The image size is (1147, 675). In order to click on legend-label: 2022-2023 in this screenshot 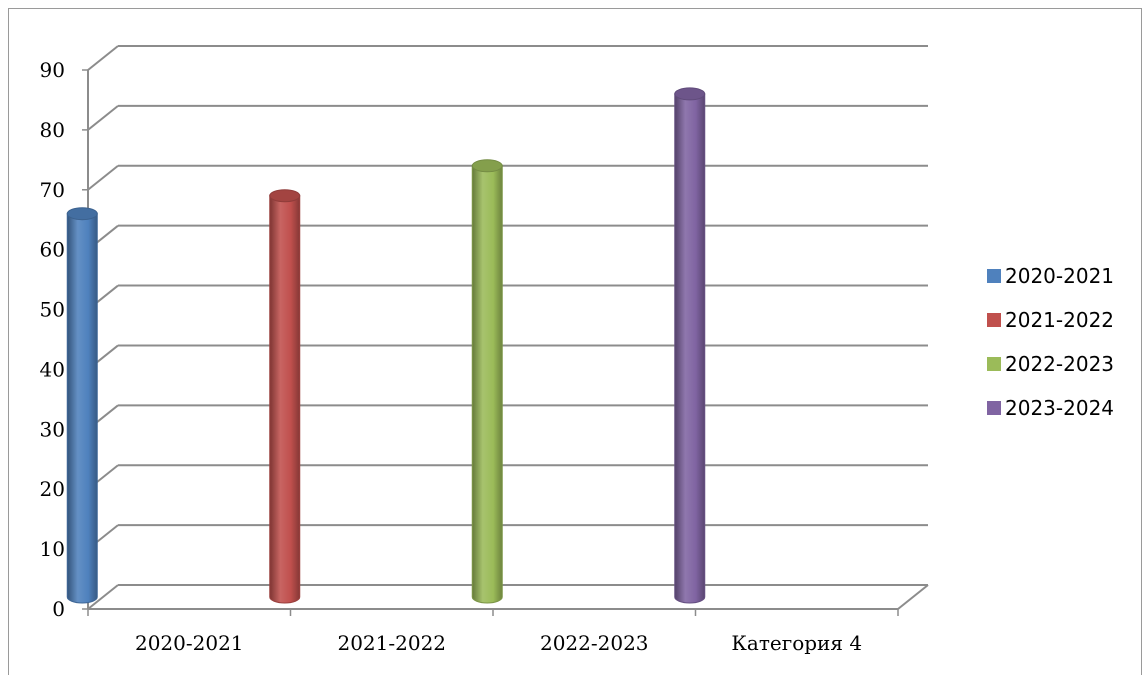, I will do `click(1059, 364)`.